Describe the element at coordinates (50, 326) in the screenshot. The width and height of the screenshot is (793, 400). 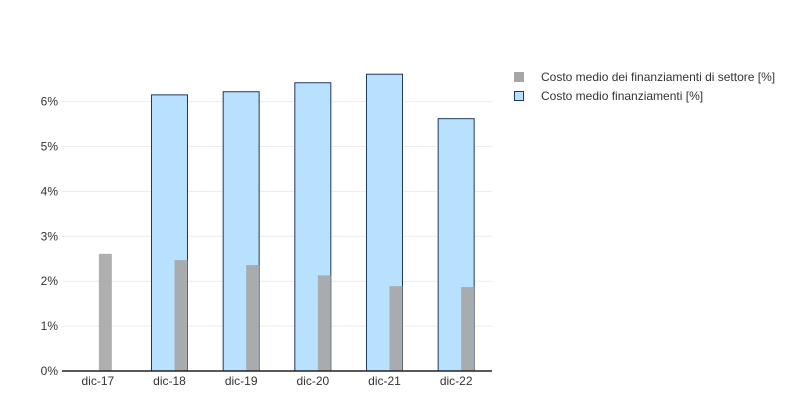
I see `y-tick-label: 1%` at that location.